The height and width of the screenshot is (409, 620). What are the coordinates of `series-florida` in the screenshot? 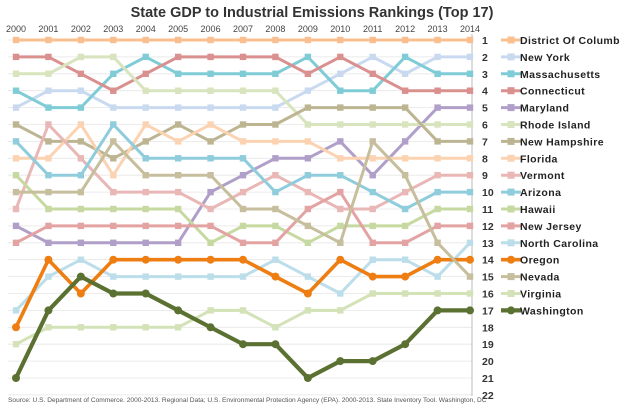 It's located at (243, 150).